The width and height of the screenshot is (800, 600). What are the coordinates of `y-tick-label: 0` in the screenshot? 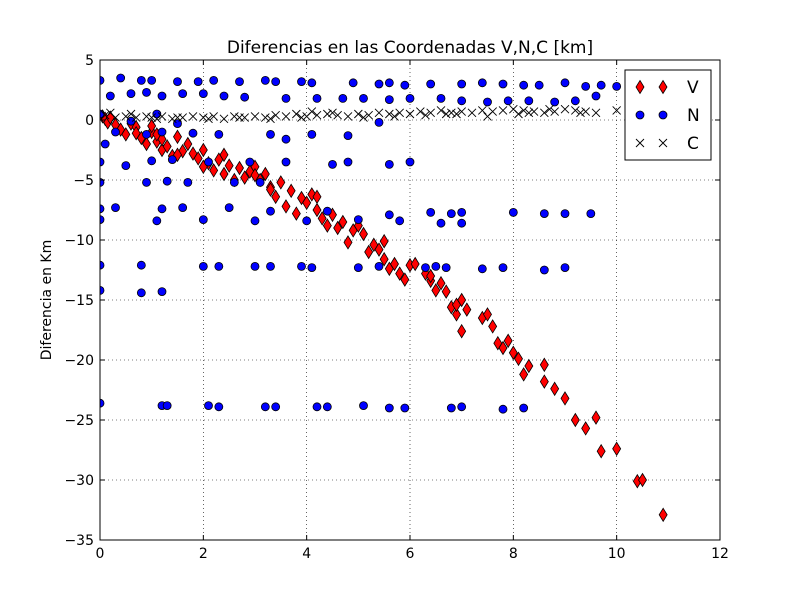 It's located at (89, 121).